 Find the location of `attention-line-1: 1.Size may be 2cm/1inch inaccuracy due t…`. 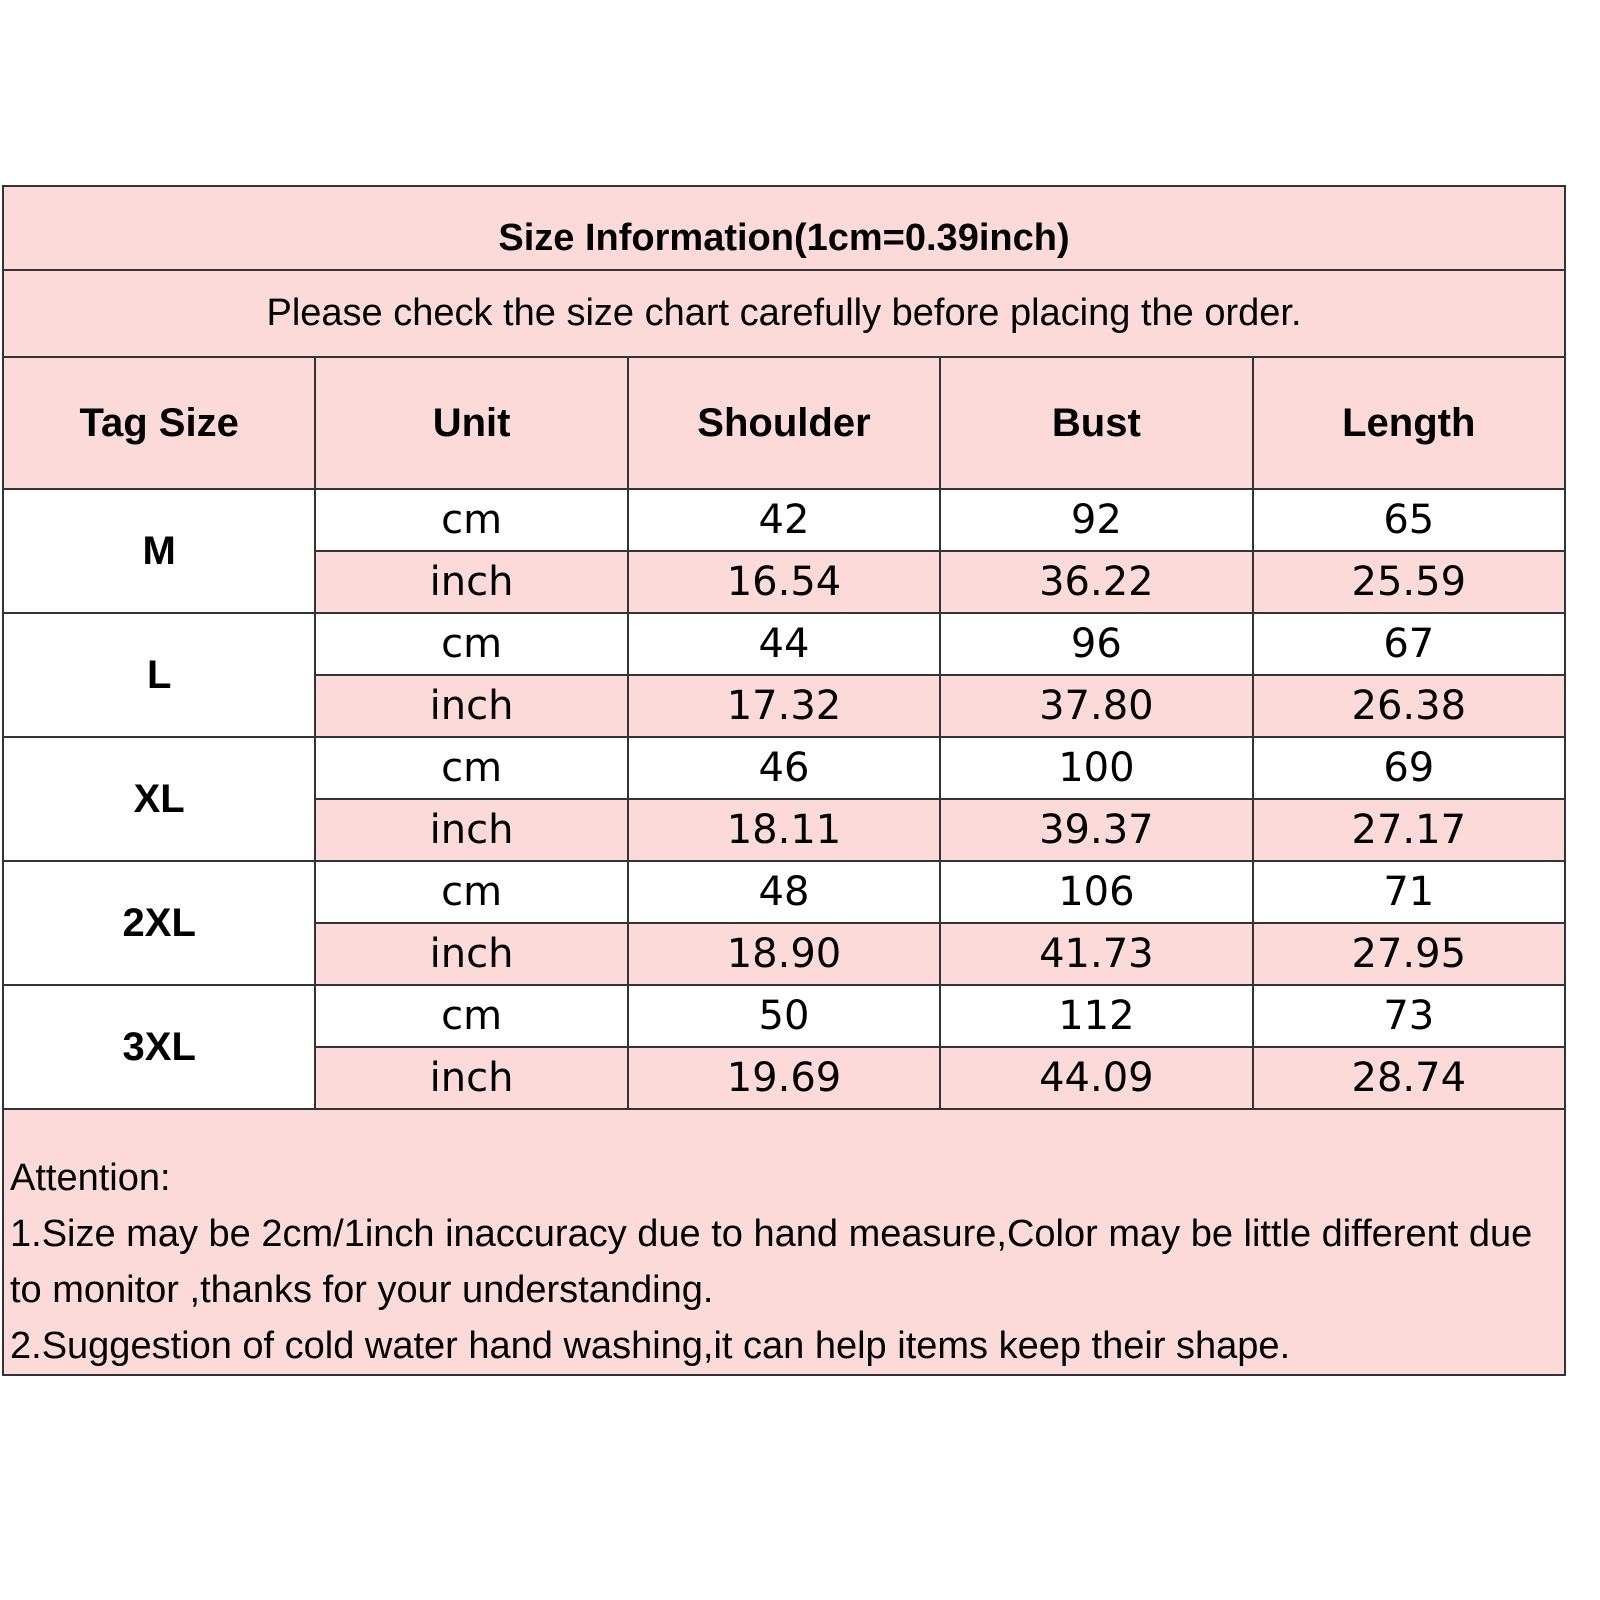

attention-line-1: 1.Size may be 2cm/1inch inaccuracy due t… is located at coordinates (771, 1262).